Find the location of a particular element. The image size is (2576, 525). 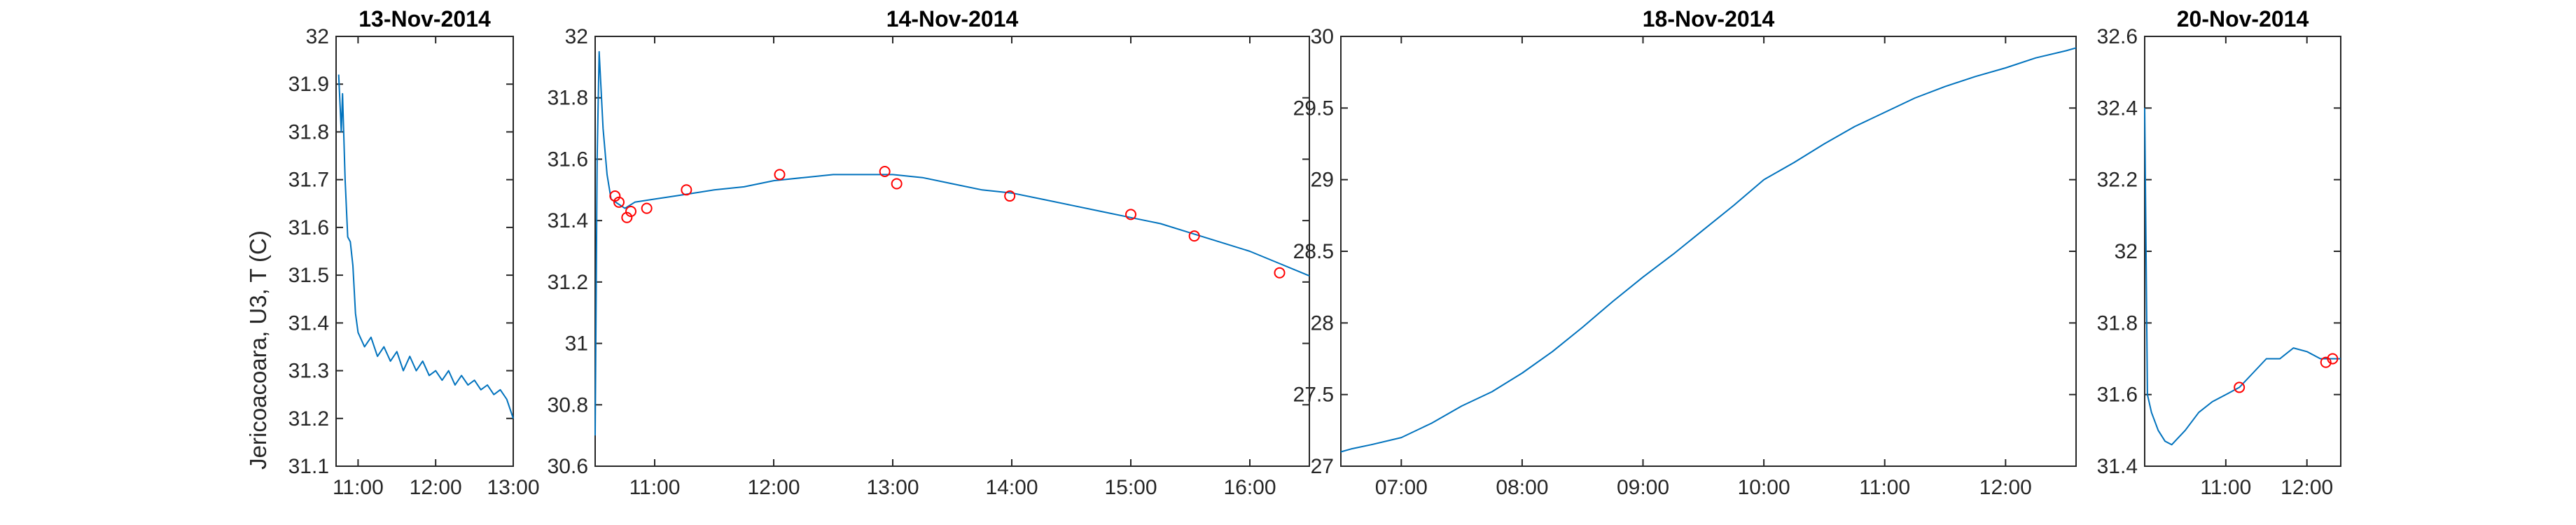

panel-title: 18-Nov-2014 is located at coordinates (1709, 18).